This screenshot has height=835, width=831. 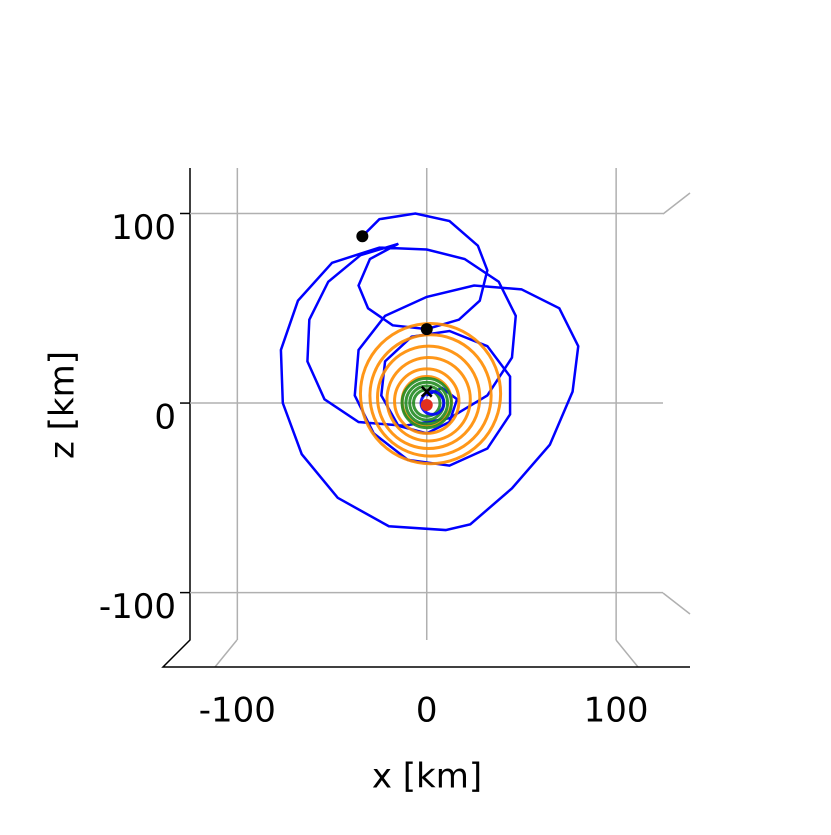 I want to click on trajectory, so click(x=429, y=372).